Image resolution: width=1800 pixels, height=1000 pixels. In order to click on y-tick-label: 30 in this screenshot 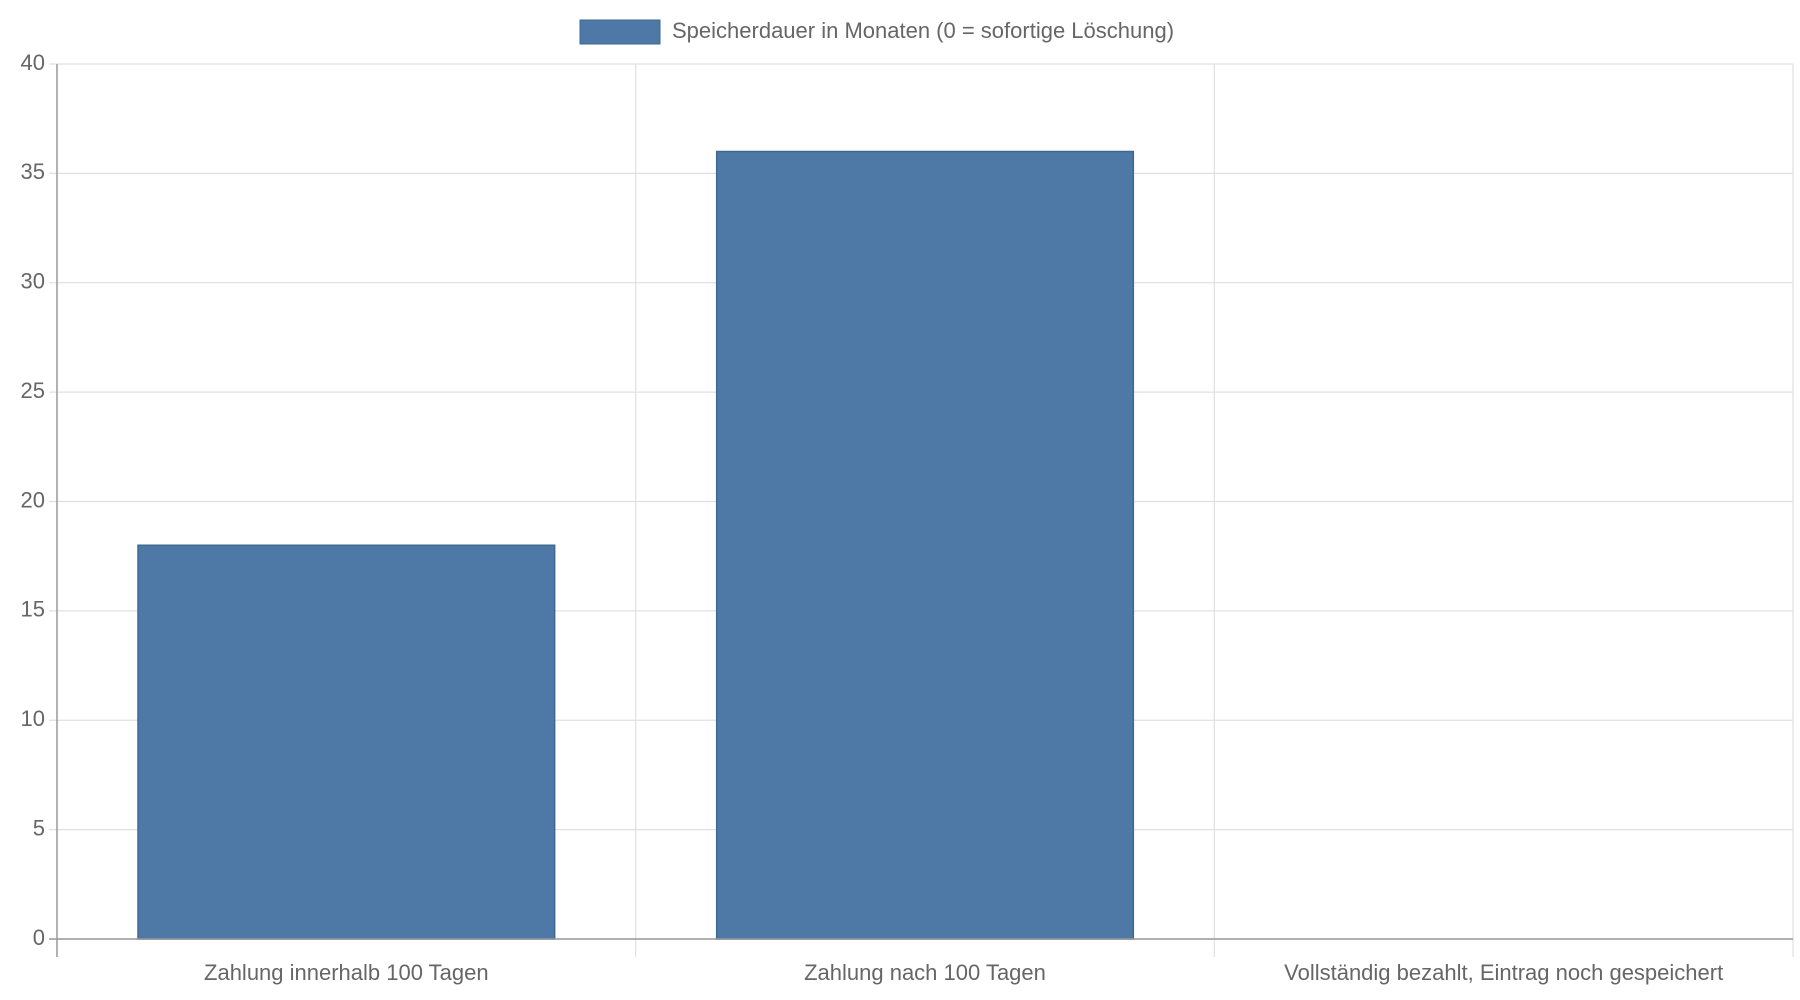, I will do `click(33, 281)`.